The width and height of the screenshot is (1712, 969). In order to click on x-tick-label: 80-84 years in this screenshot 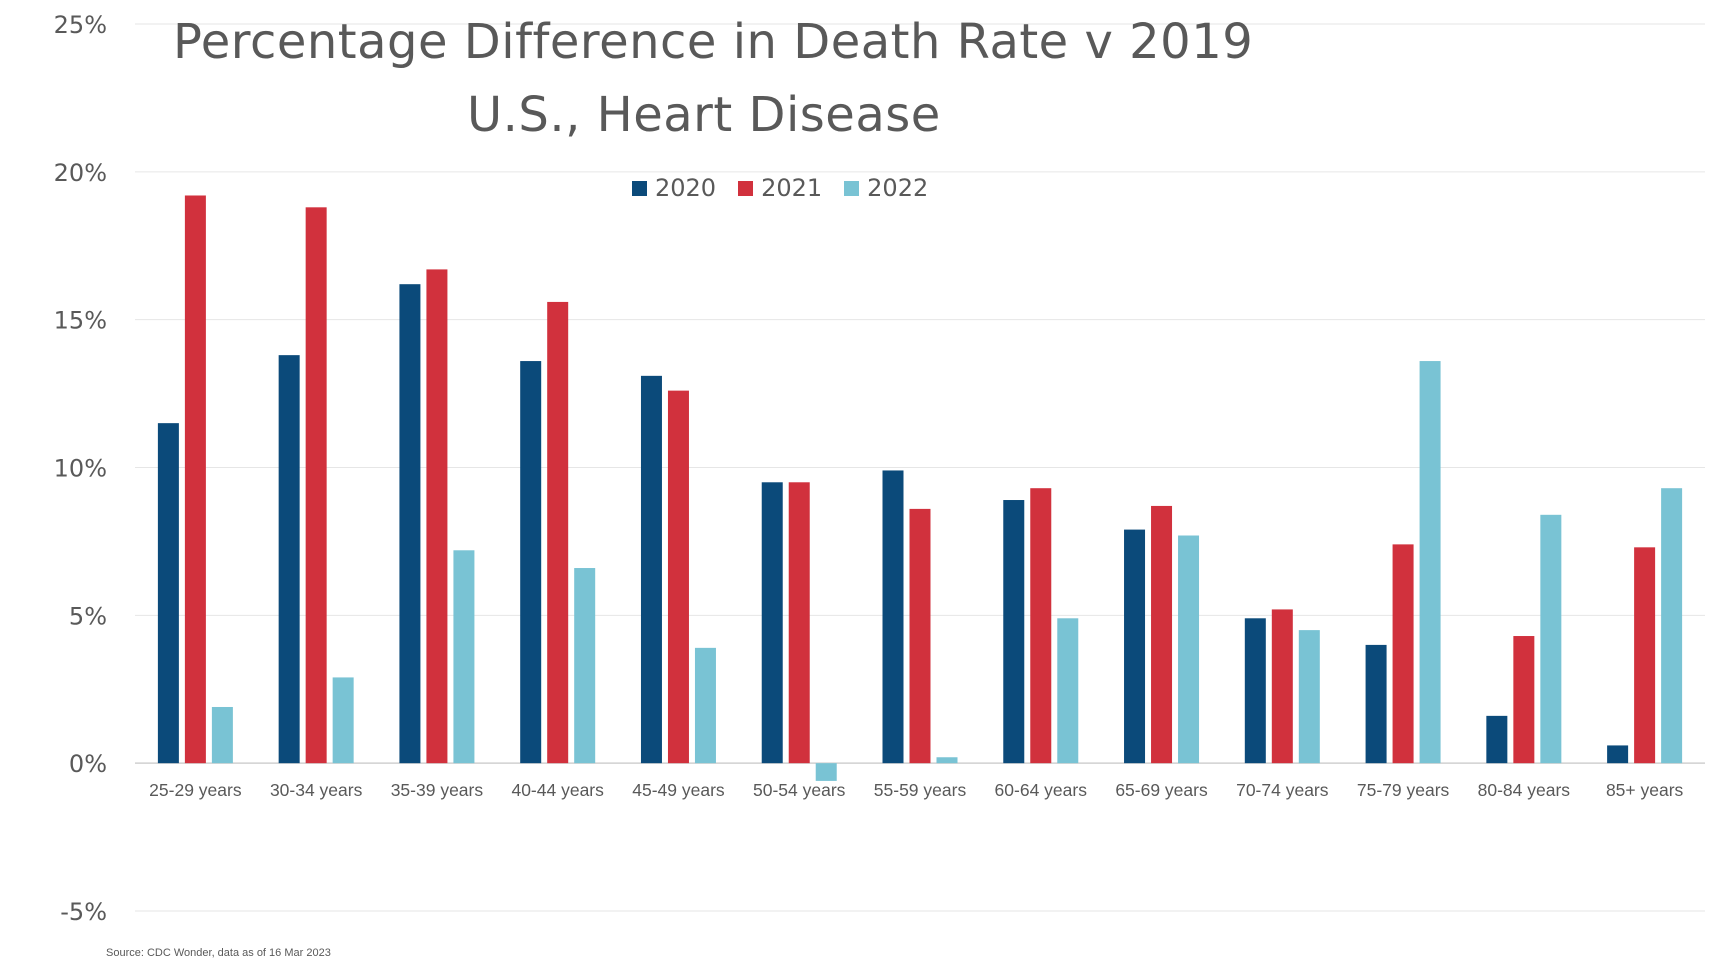, I will do `click(1524, 790)`.